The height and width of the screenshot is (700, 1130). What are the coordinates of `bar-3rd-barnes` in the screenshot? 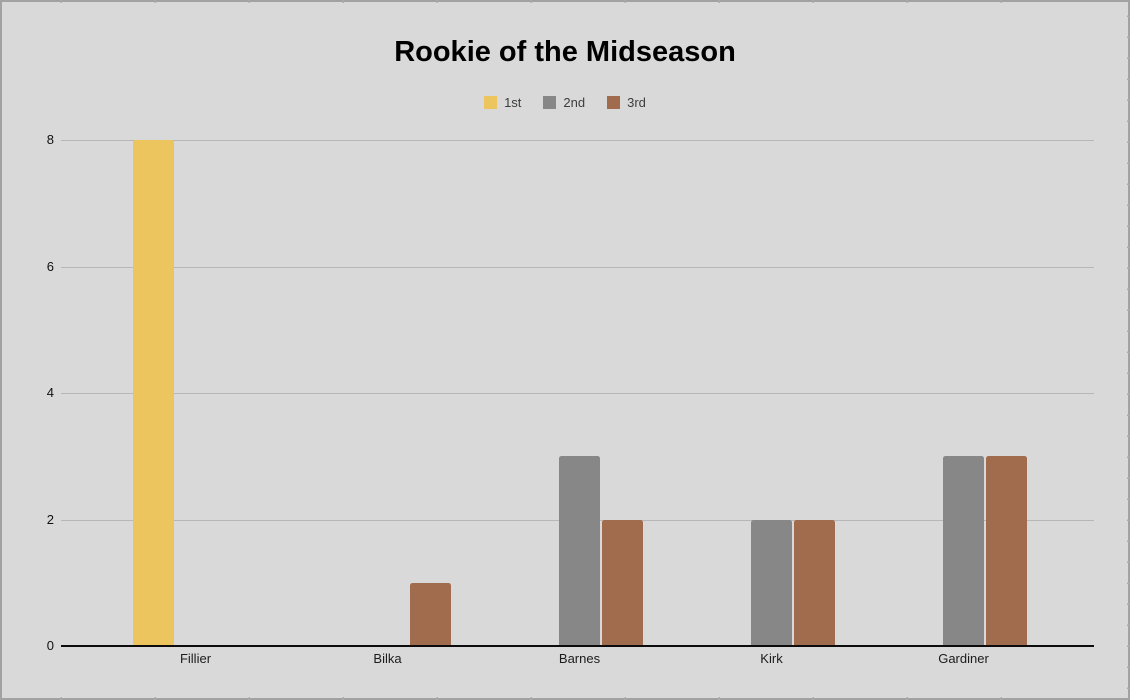 It's located at (622, 582).